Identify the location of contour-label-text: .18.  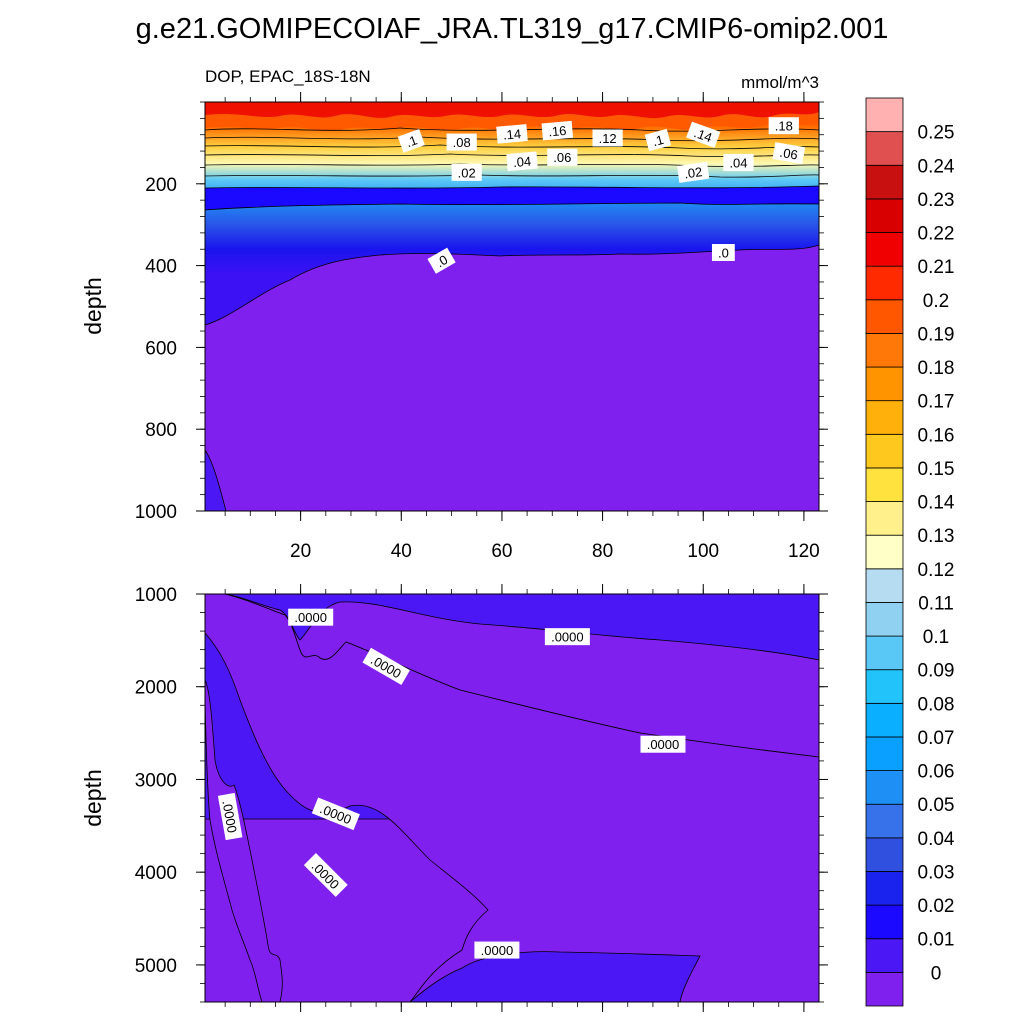
(784, 126).